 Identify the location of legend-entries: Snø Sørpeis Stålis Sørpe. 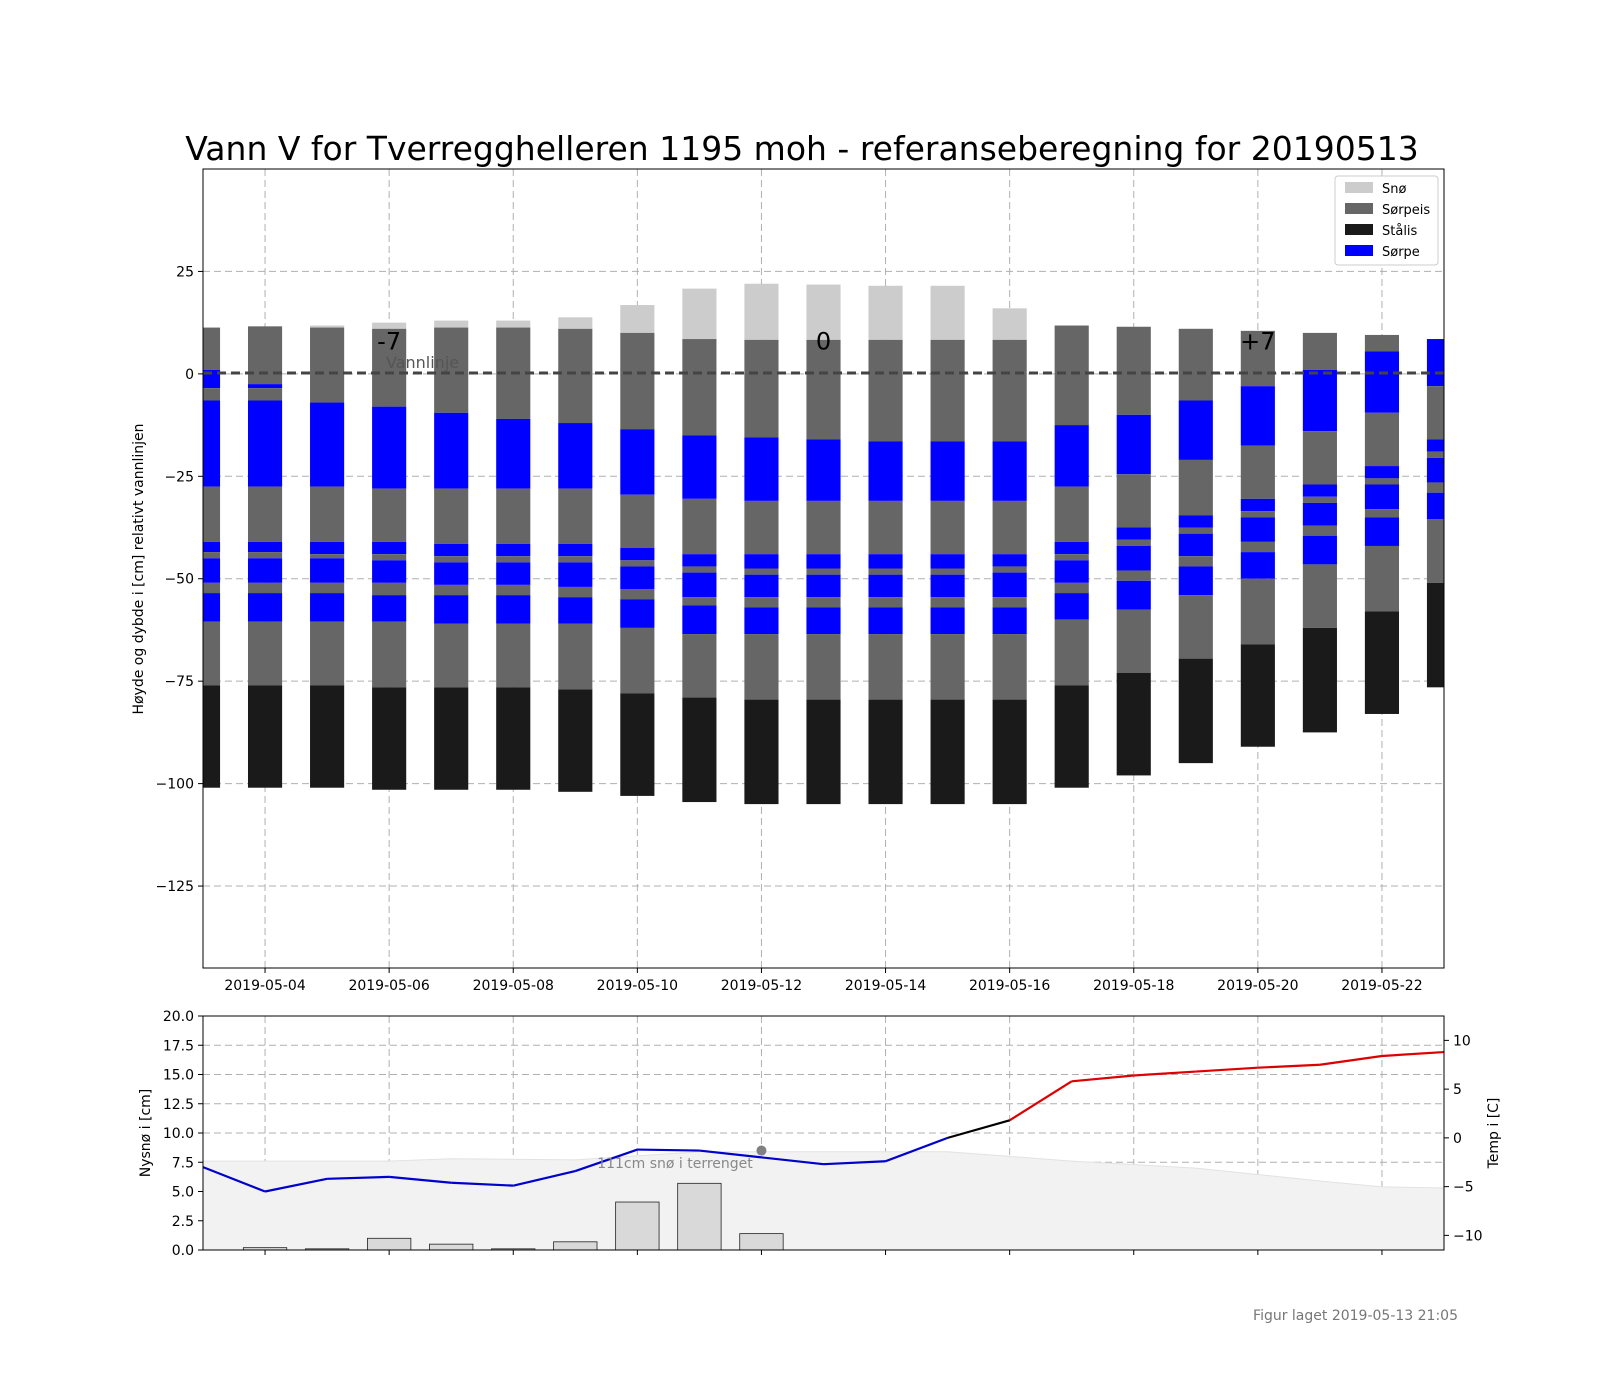
(1387, 221).